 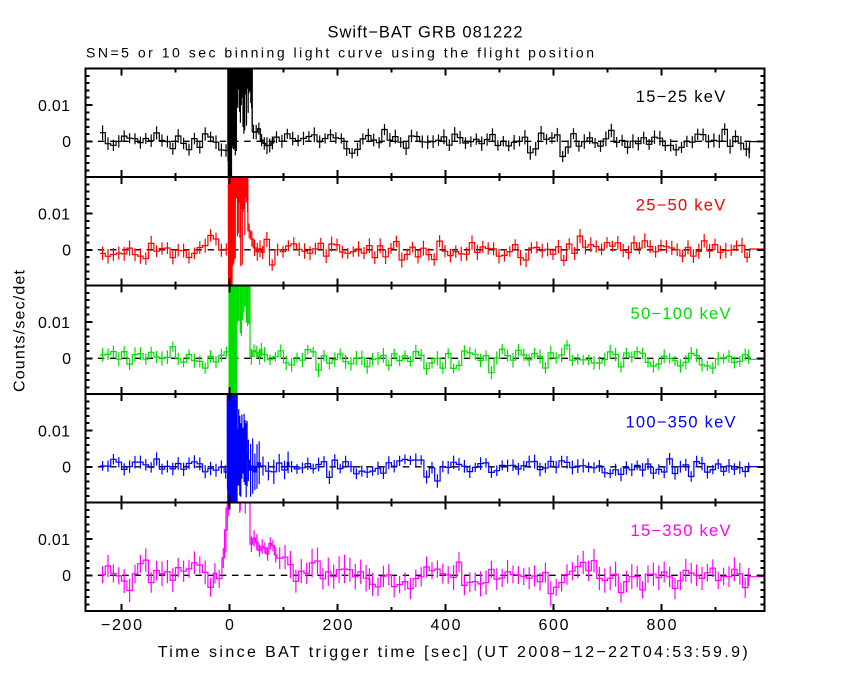 What do you see at coordinates (681, 531) in the screenshot?
I see `svg-text: 15−350 keV` at bounding box center [681, 531].